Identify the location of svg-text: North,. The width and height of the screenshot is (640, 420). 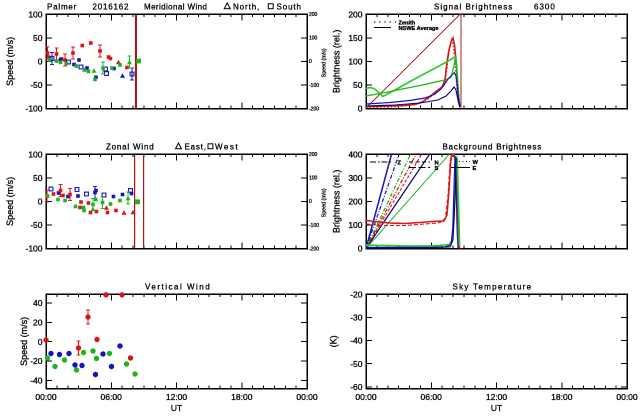
(246, 7).